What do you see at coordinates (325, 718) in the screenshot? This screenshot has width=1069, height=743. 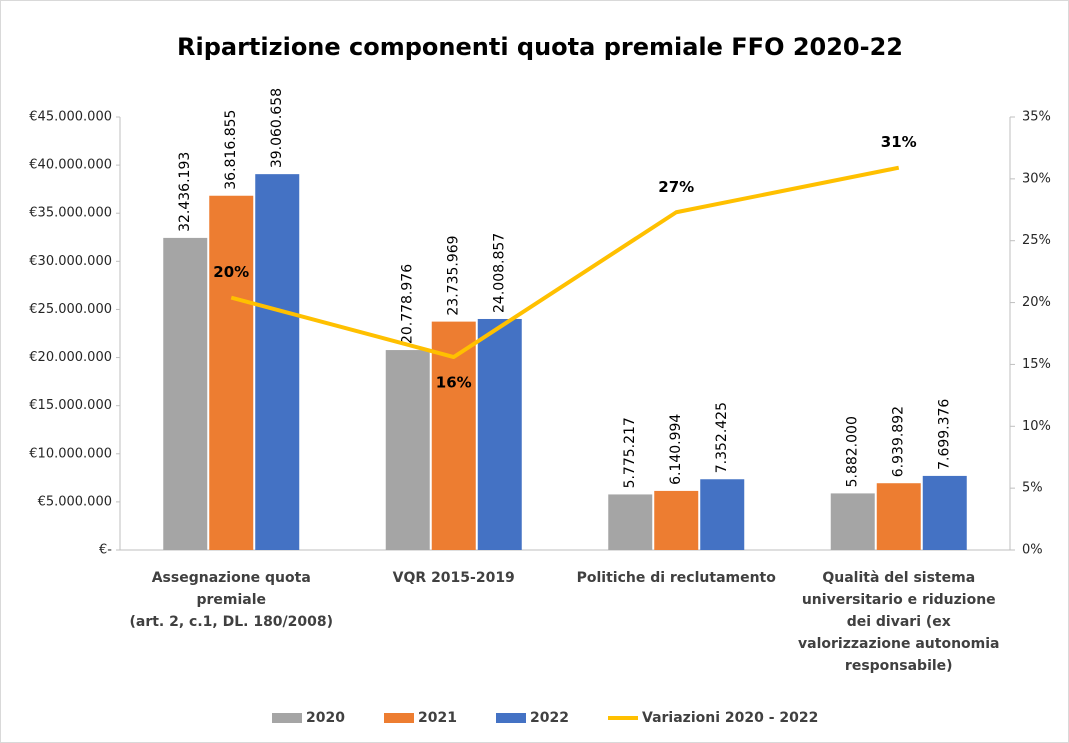 I see `legend-label: 2020` at bounding box center [325, 718].